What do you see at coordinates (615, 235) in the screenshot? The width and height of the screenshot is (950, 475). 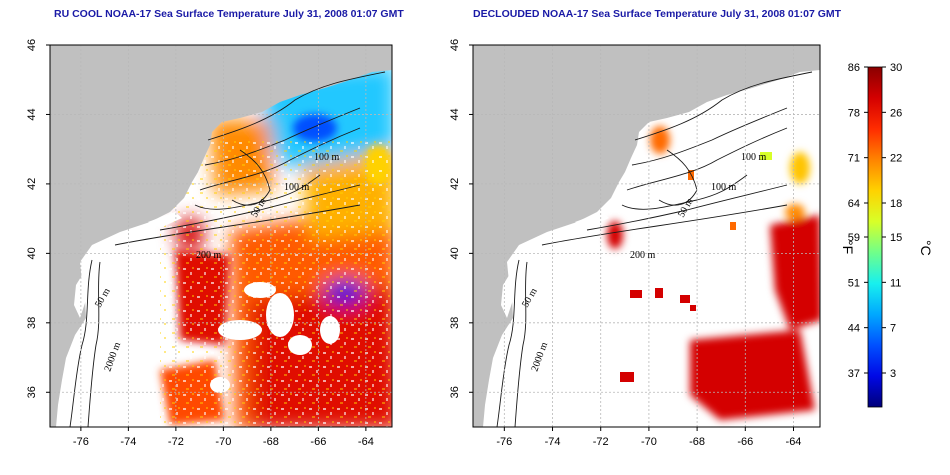 I see `sst-warm-pocket` at bounding box center [615, 235].